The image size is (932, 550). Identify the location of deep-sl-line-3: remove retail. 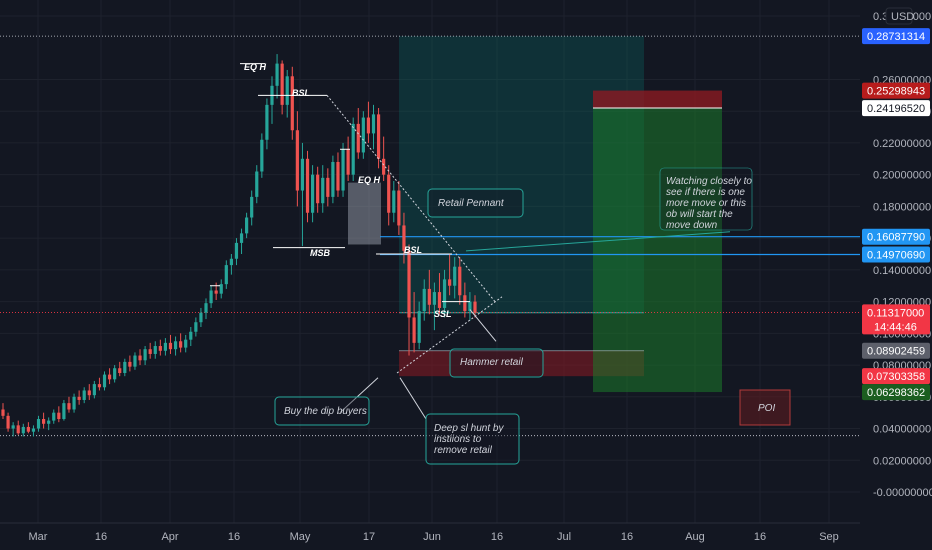
(463, 450).